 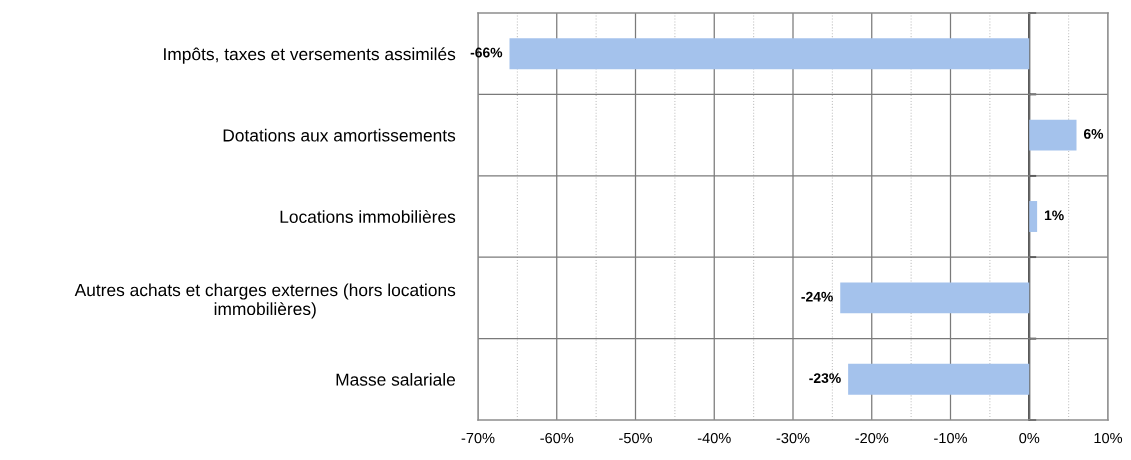 What do you see at coordinates (396, 379) in the screenshot?
I see `y-tick-label: Masse salariale` at bounding box center [396, 379].